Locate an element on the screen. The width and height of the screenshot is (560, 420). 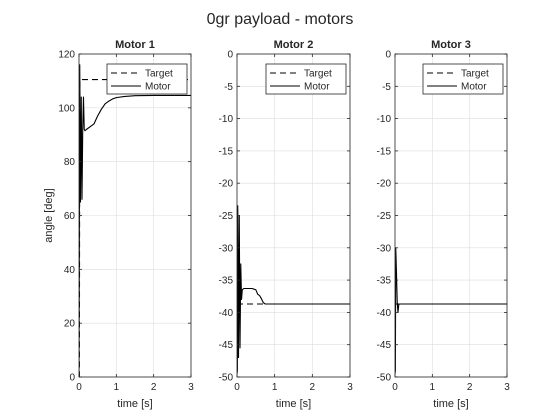
y-tick-label: 60 is located at coordinates (70, 216).